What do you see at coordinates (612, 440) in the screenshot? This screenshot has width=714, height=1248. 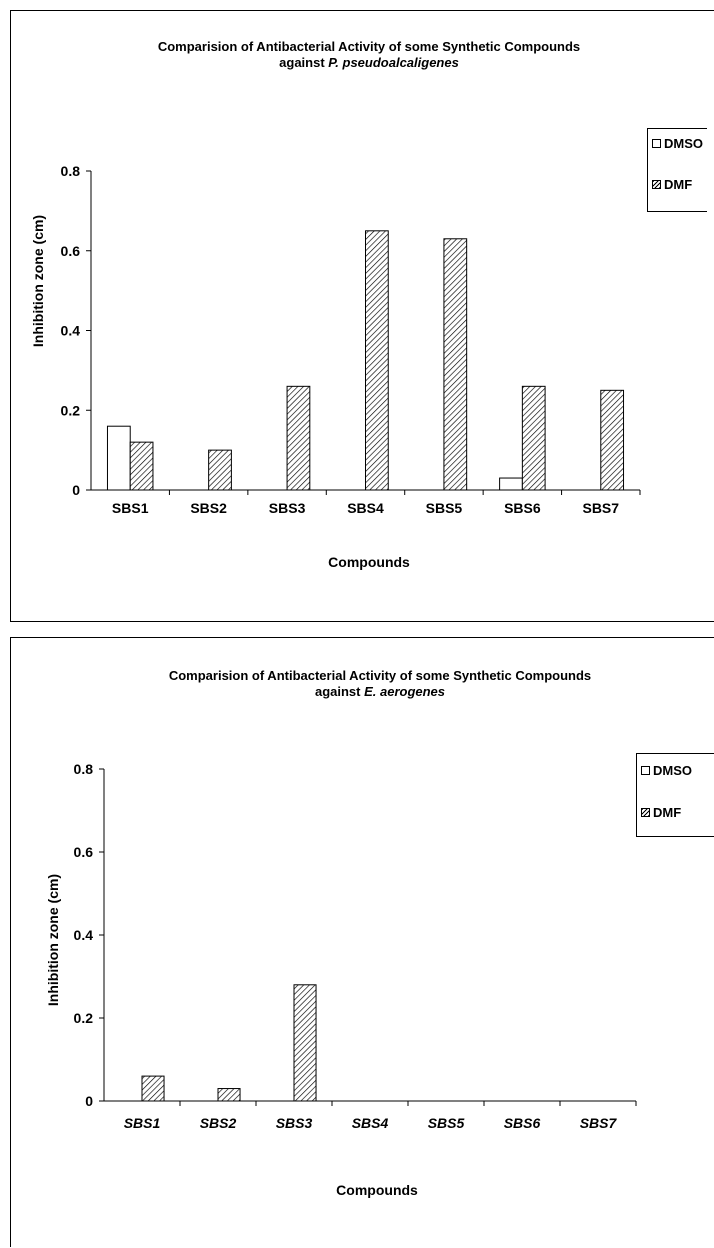 I see `bar-dmf-sbs7` at bounding box center [612, 440].